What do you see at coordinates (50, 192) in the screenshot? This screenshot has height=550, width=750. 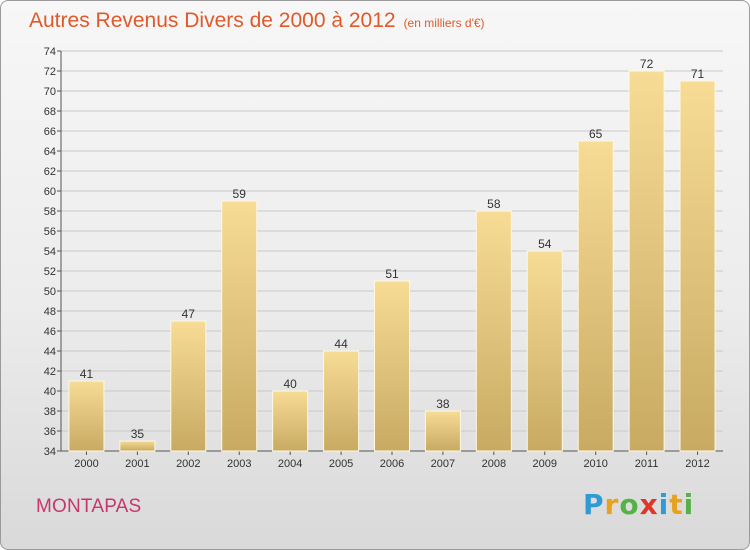 I see `y-tick-label: 60` at bounding box center [50, 192].